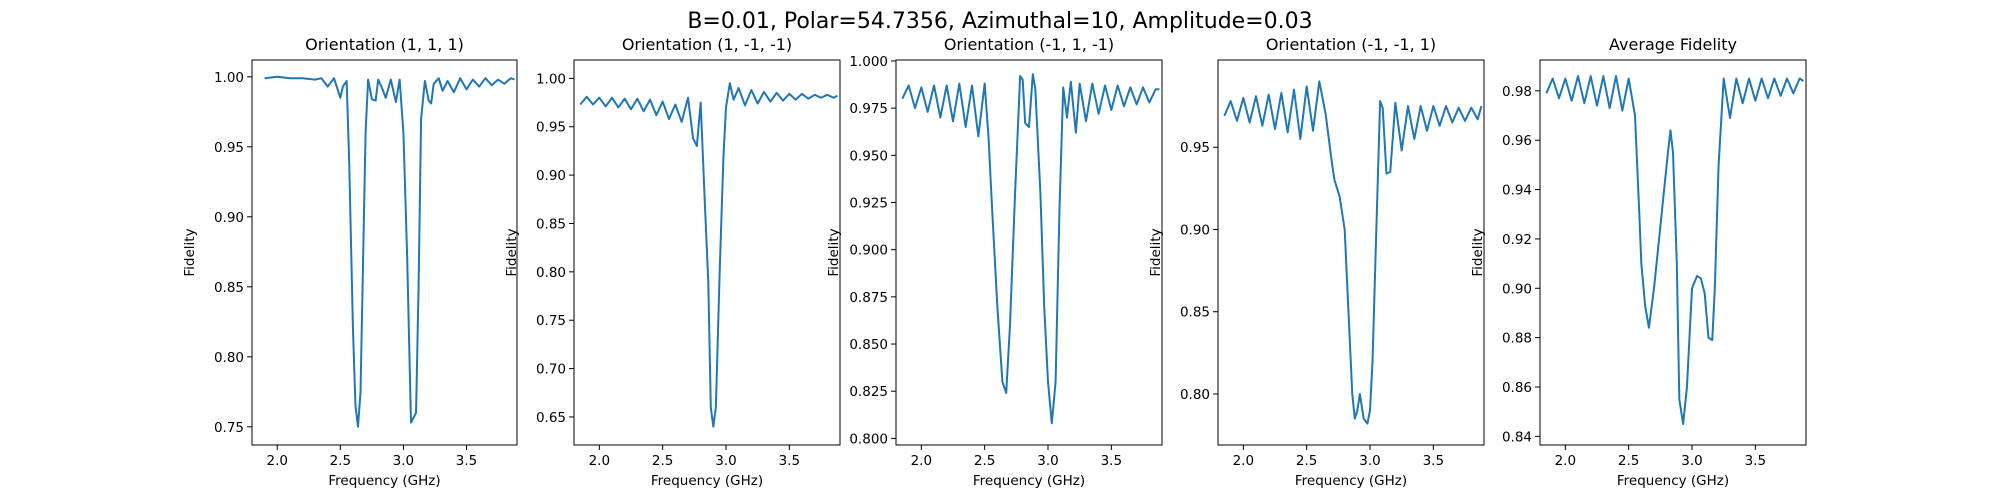 This screenshot has width=2000, height=500. What do you see at coordinates (1517, 240) in the screenshot?
I see `y-tick-label: 0.92` at bounding box center [1517, 240].